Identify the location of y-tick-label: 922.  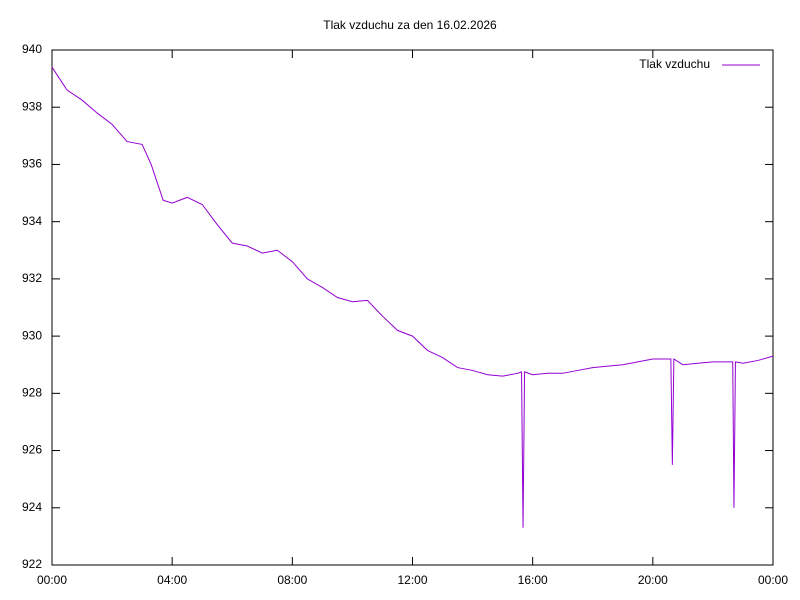
(32, 564).